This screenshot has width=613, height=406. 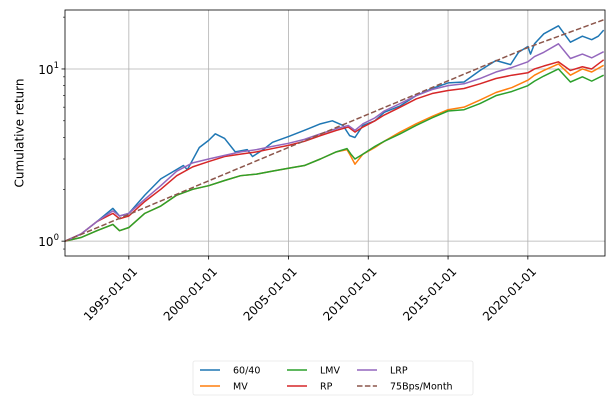 I want to click on x-tick-label: 2000-01-01, so click(x=190, y=293).